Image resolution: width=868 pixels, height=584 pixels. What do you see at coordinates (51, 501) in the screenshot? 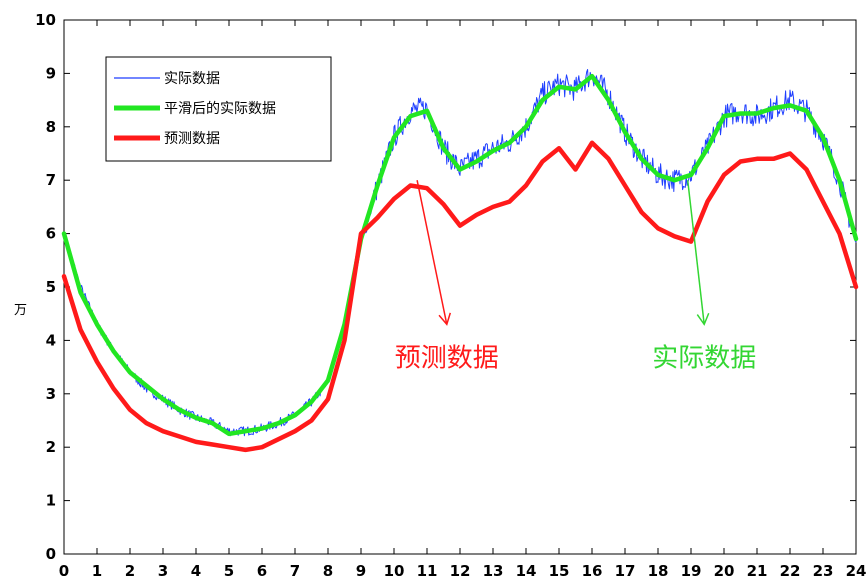
I see `y-tick-label: 1` at bounding box center [51, 501].